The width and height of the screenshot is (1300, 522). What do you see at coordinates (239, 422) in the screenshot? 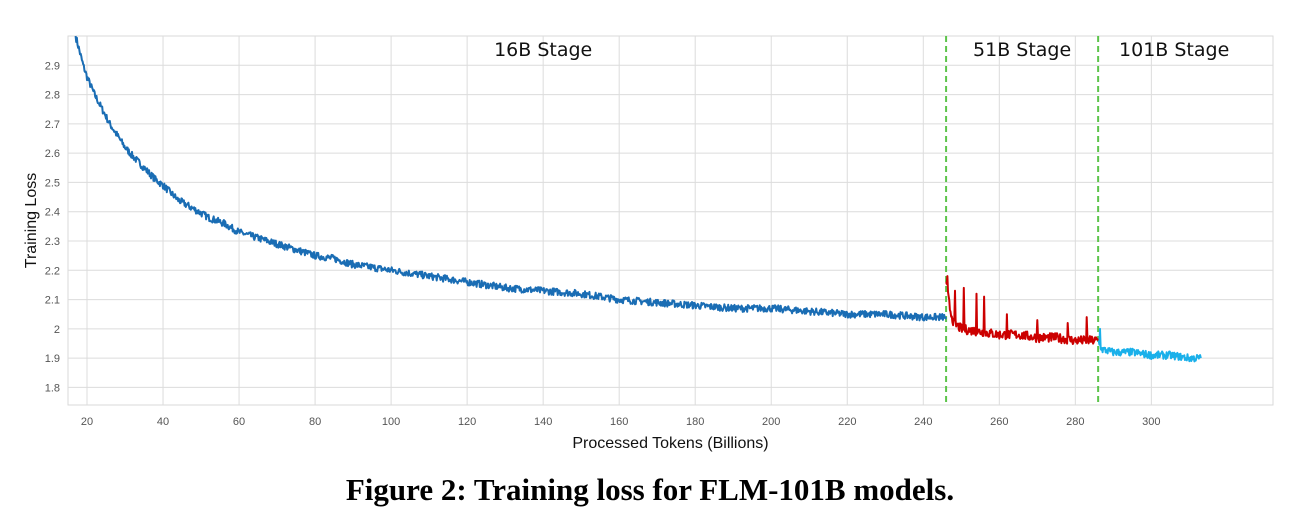
I see `x-tick-label: 60` at bounding box center [239, 422].